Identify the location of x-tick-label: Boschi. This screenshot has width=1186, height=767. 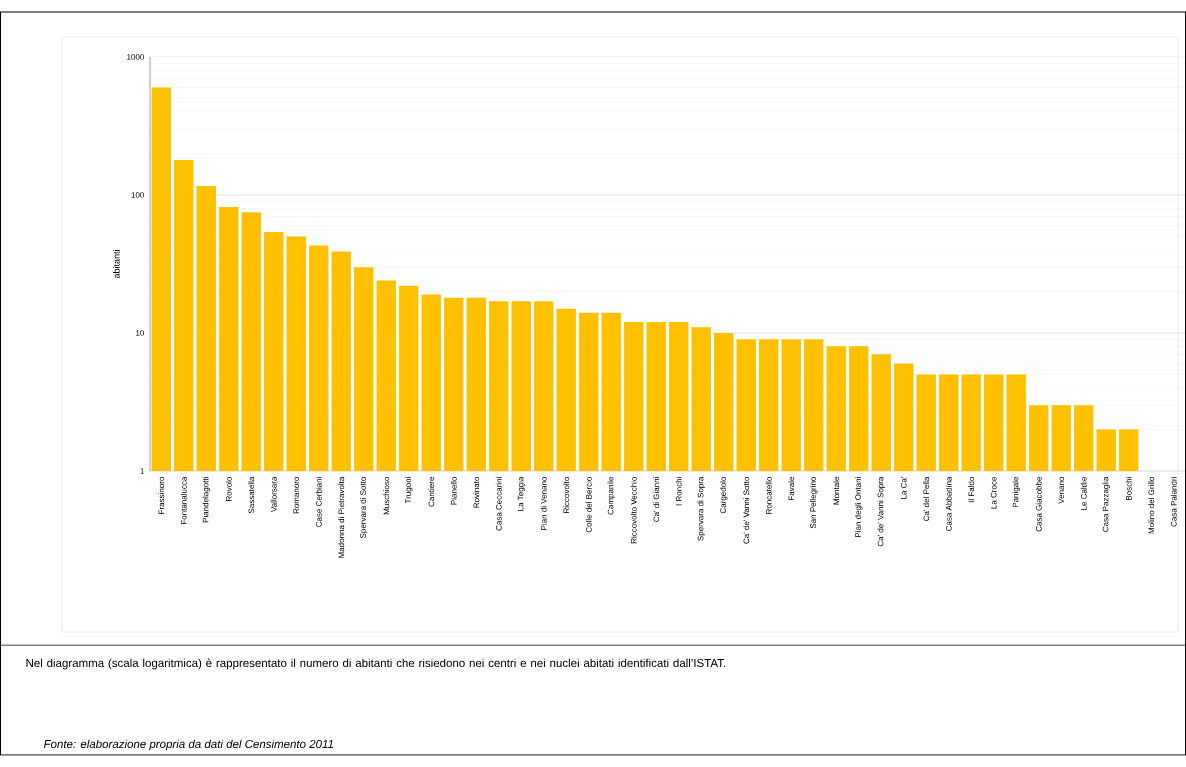
(1128, 488).